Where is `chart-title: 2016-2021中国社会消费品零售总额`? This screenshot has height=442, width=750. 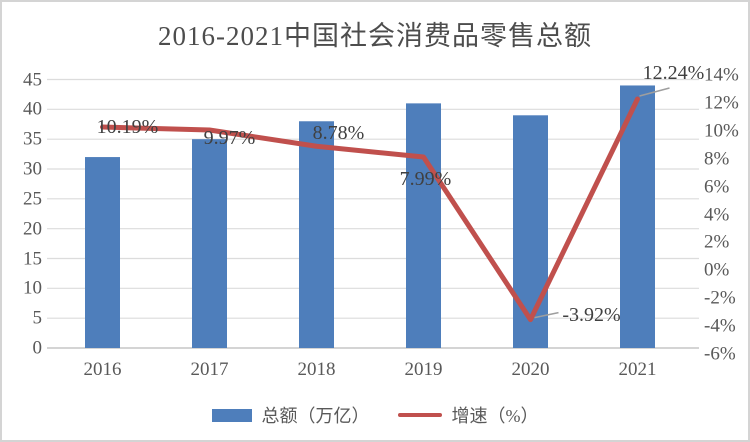 chart-title: 2016-2021中国社会消费品零售总额 is located at coordinates (375, 36).